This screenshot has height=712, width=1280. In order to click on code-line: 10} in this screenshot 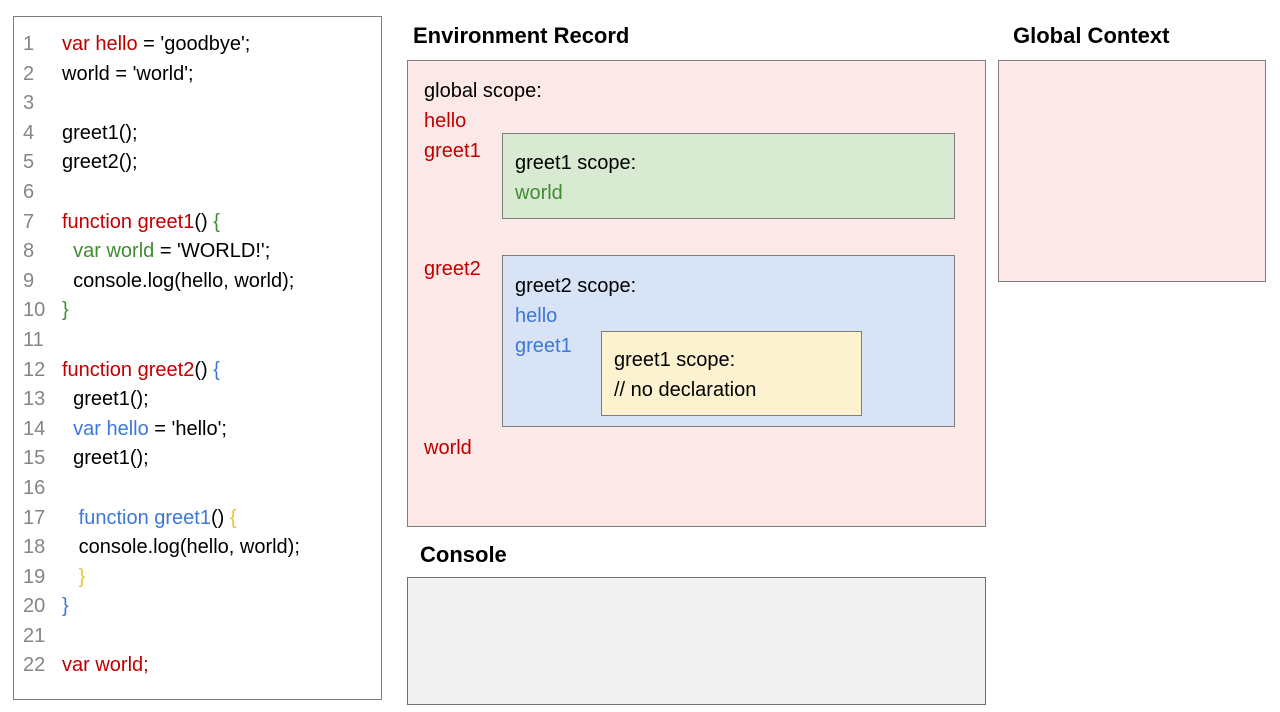, I will do `click(197, 311)`.